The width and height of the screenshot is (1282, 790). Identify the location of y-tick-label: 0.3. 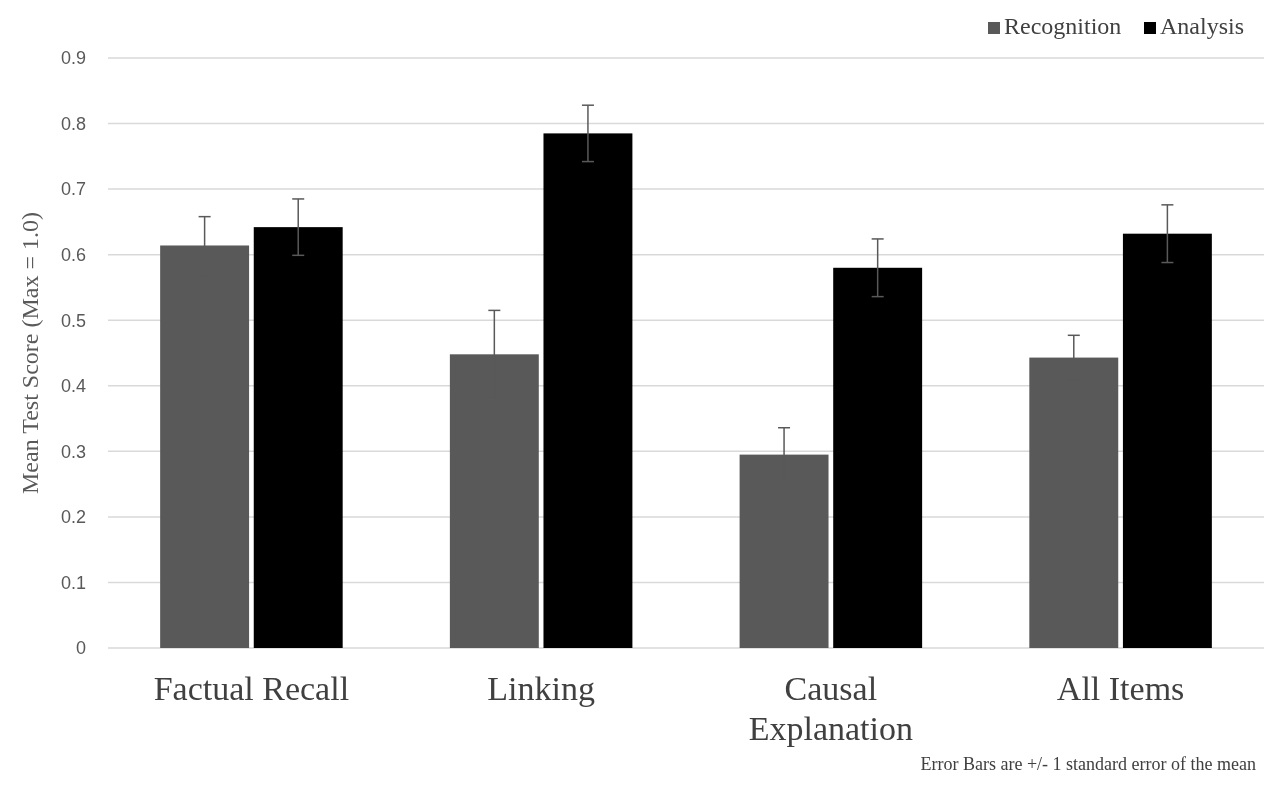
(73, 451).